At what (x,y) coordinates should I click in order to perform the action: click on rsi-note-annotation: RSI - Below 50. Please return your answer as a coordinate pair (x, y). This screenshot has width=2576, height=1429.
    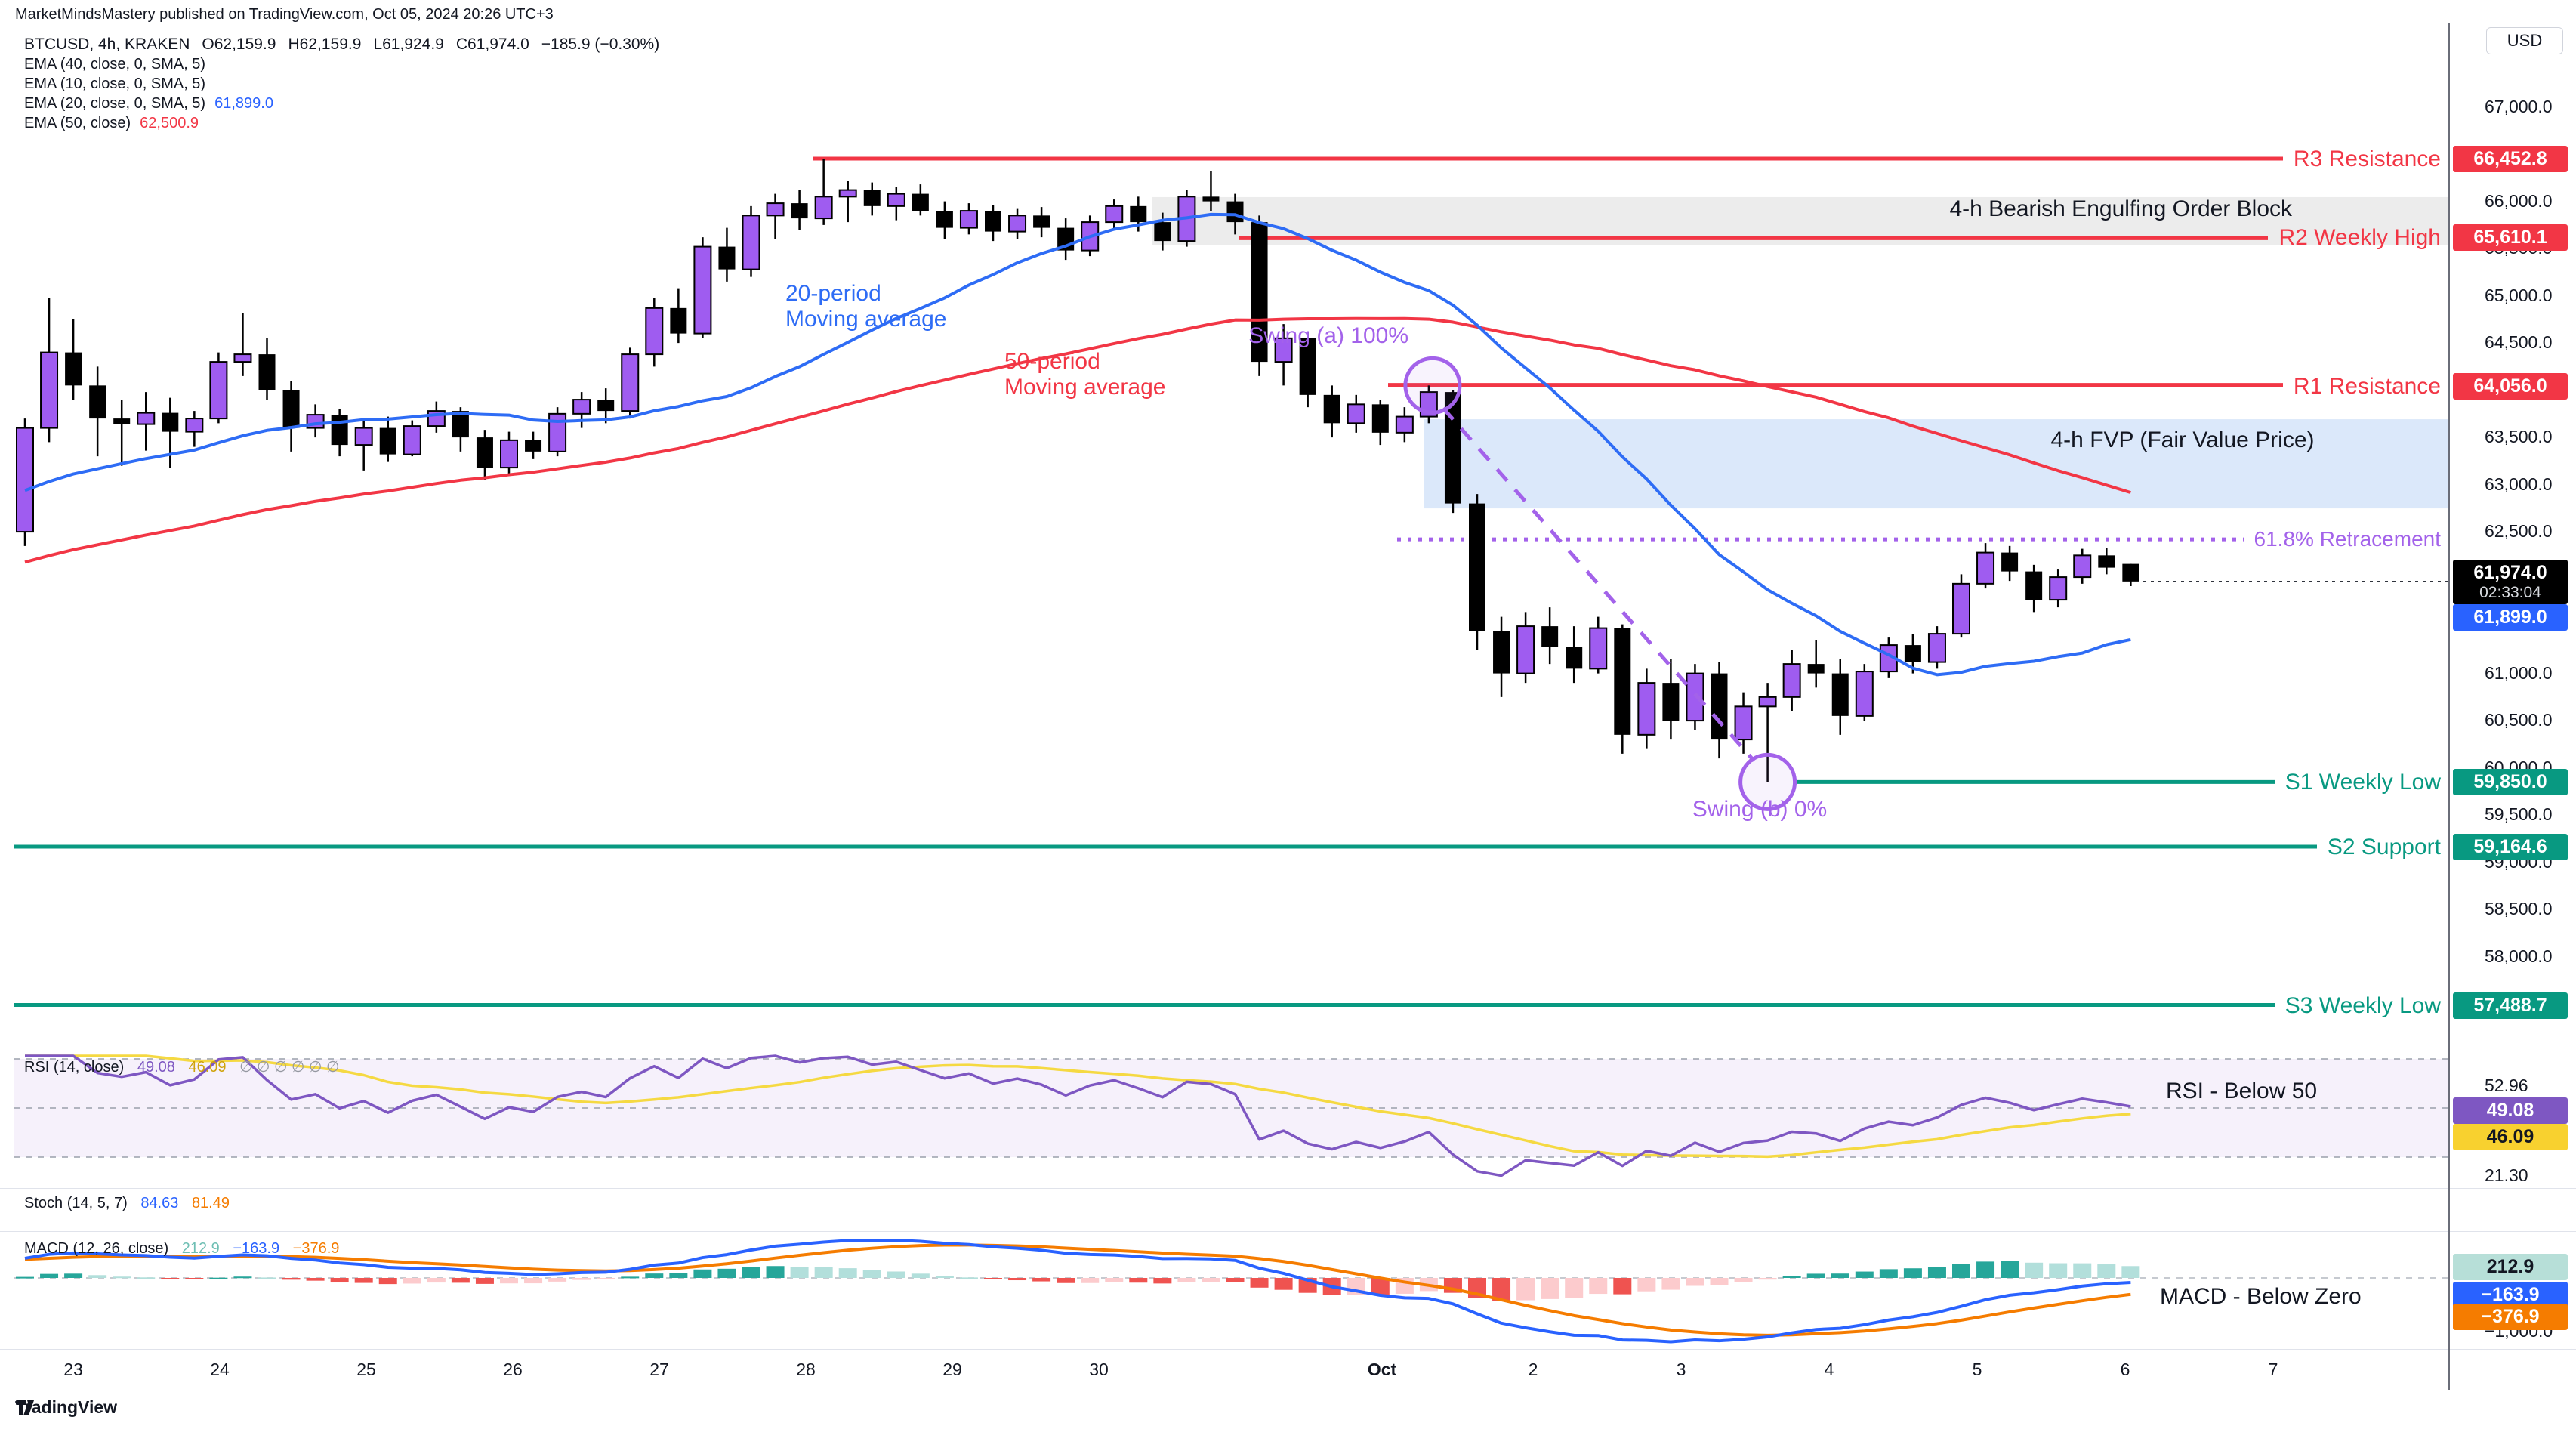
    Looking at the image, I should click on (2242, 1091).